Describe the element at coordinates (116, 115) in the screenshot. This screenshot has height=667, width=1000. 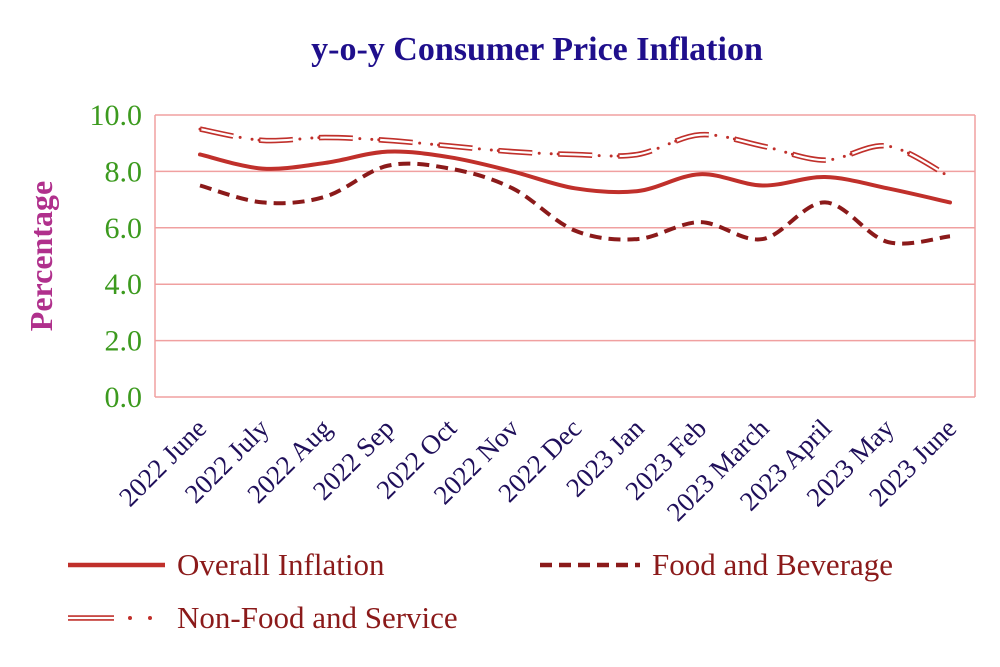
I see `y-tick-label: 10.0` at that location.